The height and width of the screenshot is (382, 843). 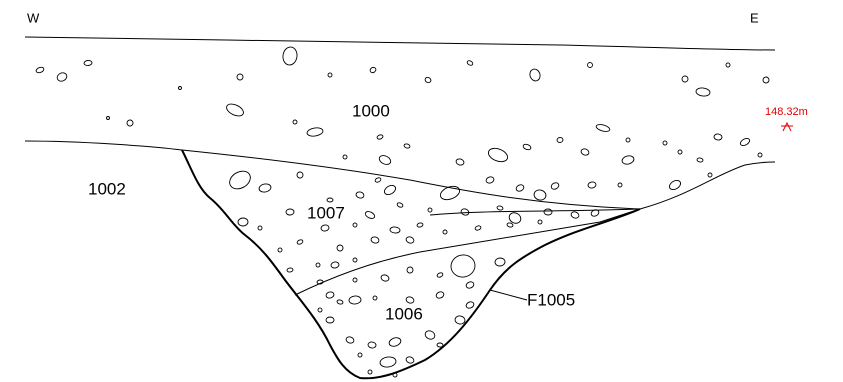 I want to click on layer-boundary-upper, so click(x=535, y=212).